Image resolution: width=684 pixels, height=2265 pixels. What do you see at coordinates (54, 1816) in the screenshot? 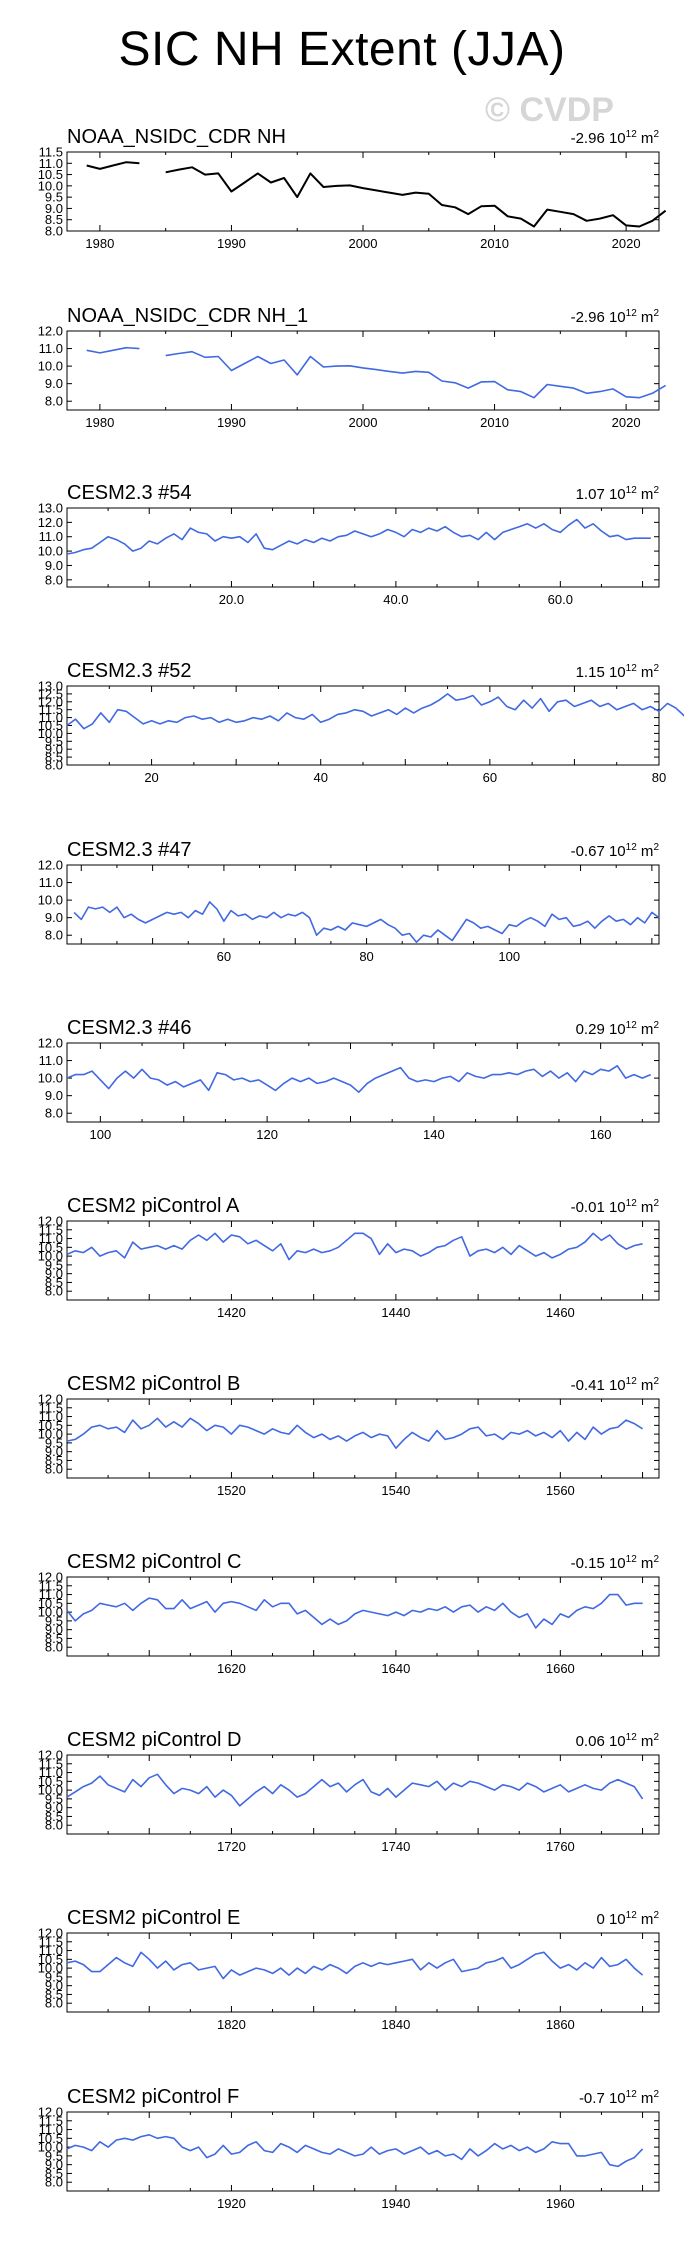
I see `y-tick-label: 8.5` at bounding box center [54, 1816].